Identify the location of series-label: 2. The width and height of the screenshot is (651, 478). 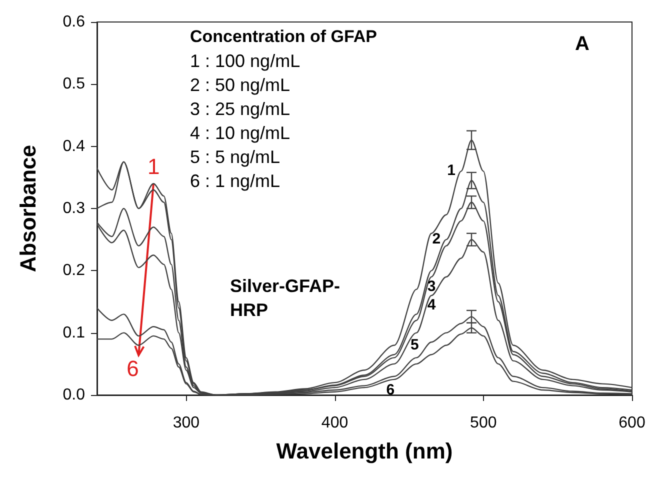
(436, 239).